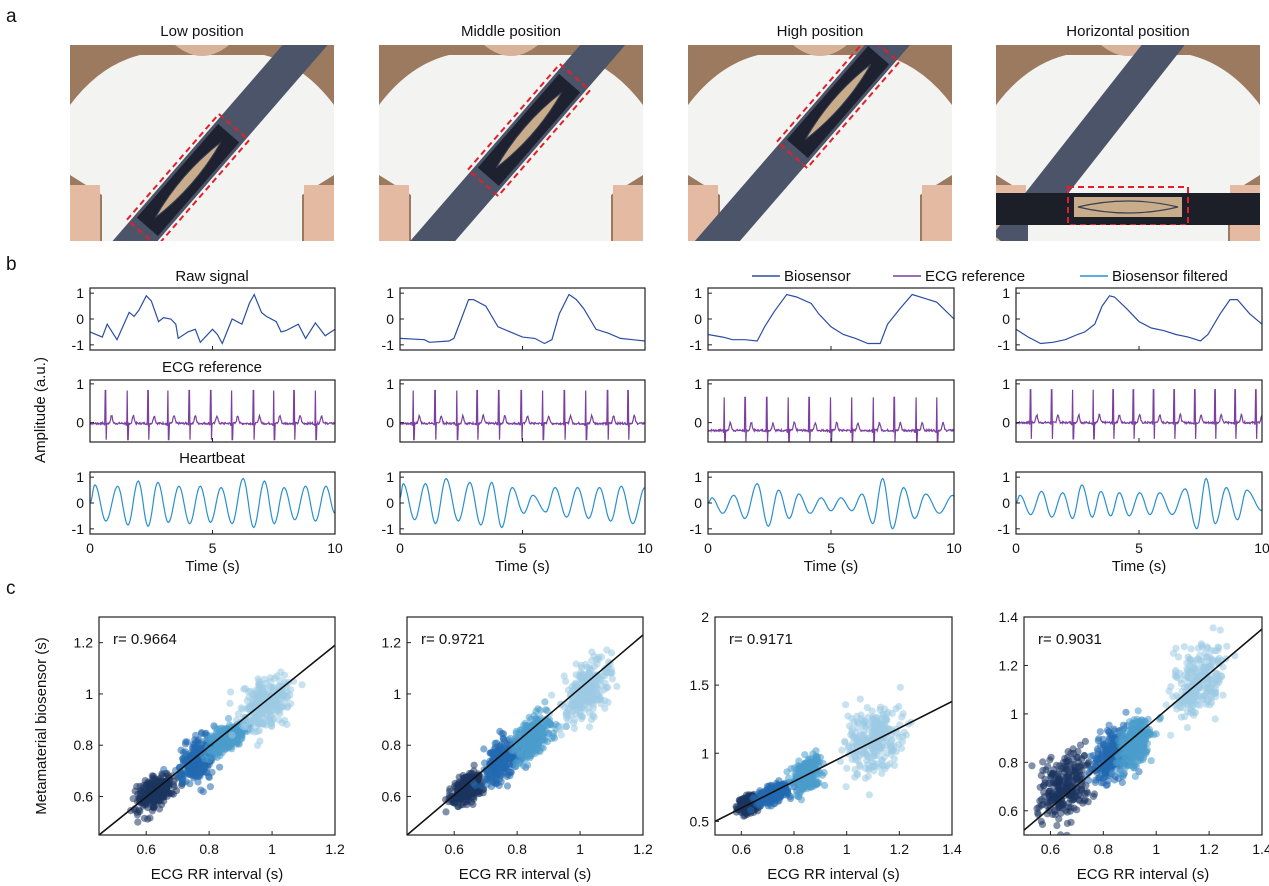  I want to click on x-tick-label: 1, so click(272, 849).